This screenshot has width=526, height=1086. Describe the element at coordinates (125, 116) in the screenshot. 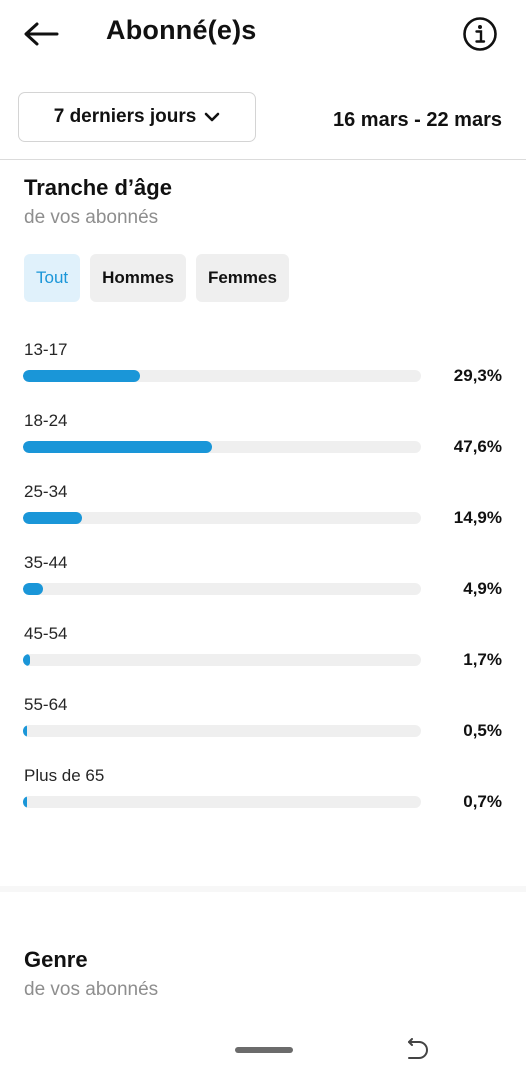

I see `period-label: 7 derniers jours` at that location.